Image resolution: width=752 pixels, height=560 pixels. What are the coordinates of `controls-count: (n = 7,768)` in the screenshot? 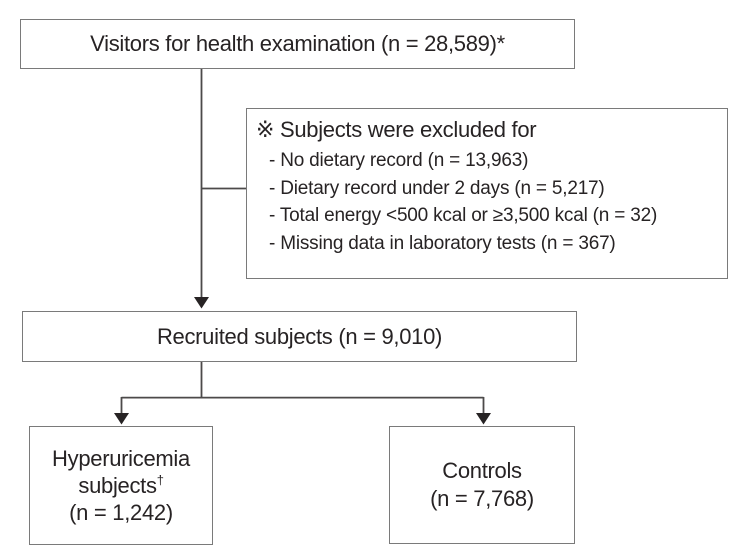 It's located at (482, 498).